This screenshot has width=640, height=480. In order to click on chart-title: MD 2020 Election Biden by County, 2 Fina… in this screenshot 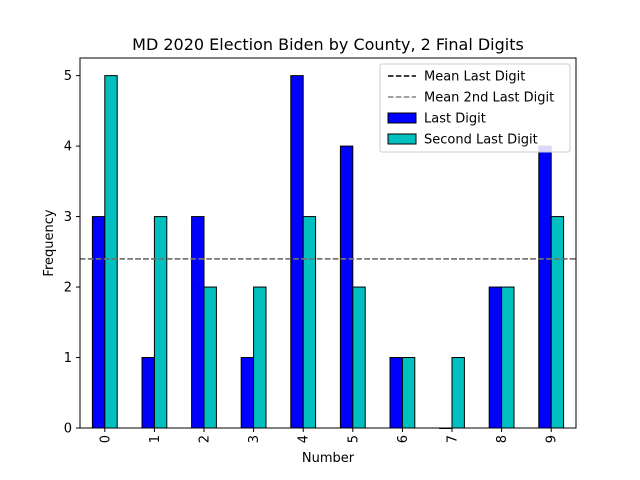, I will do `click(328, 44)`.